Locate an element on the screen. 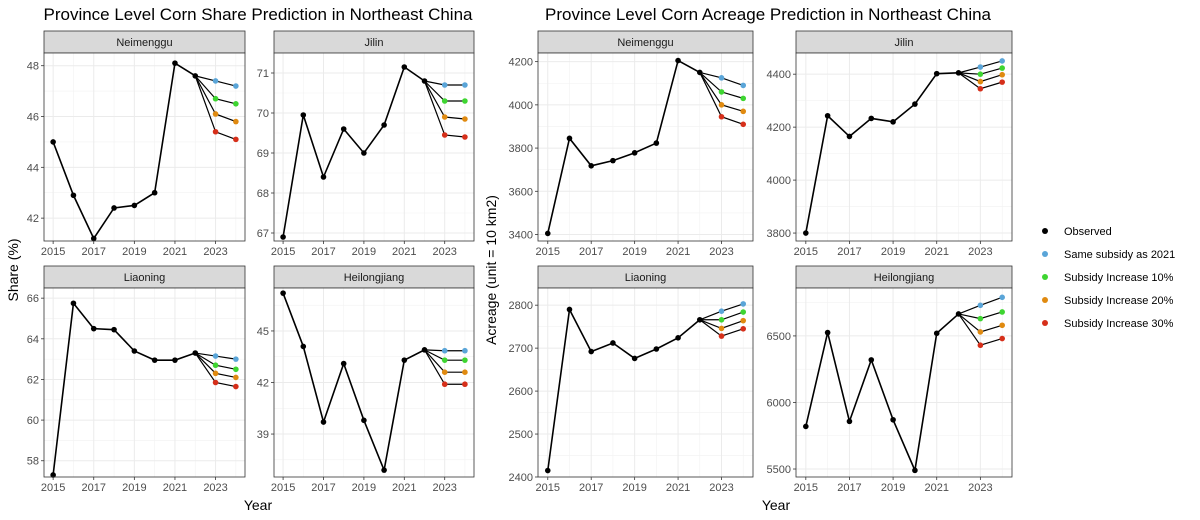 This screenshot has height=520, width=1200. legend-label-same: Same subsidy as 2021 is located at coordinates (1119, 255).